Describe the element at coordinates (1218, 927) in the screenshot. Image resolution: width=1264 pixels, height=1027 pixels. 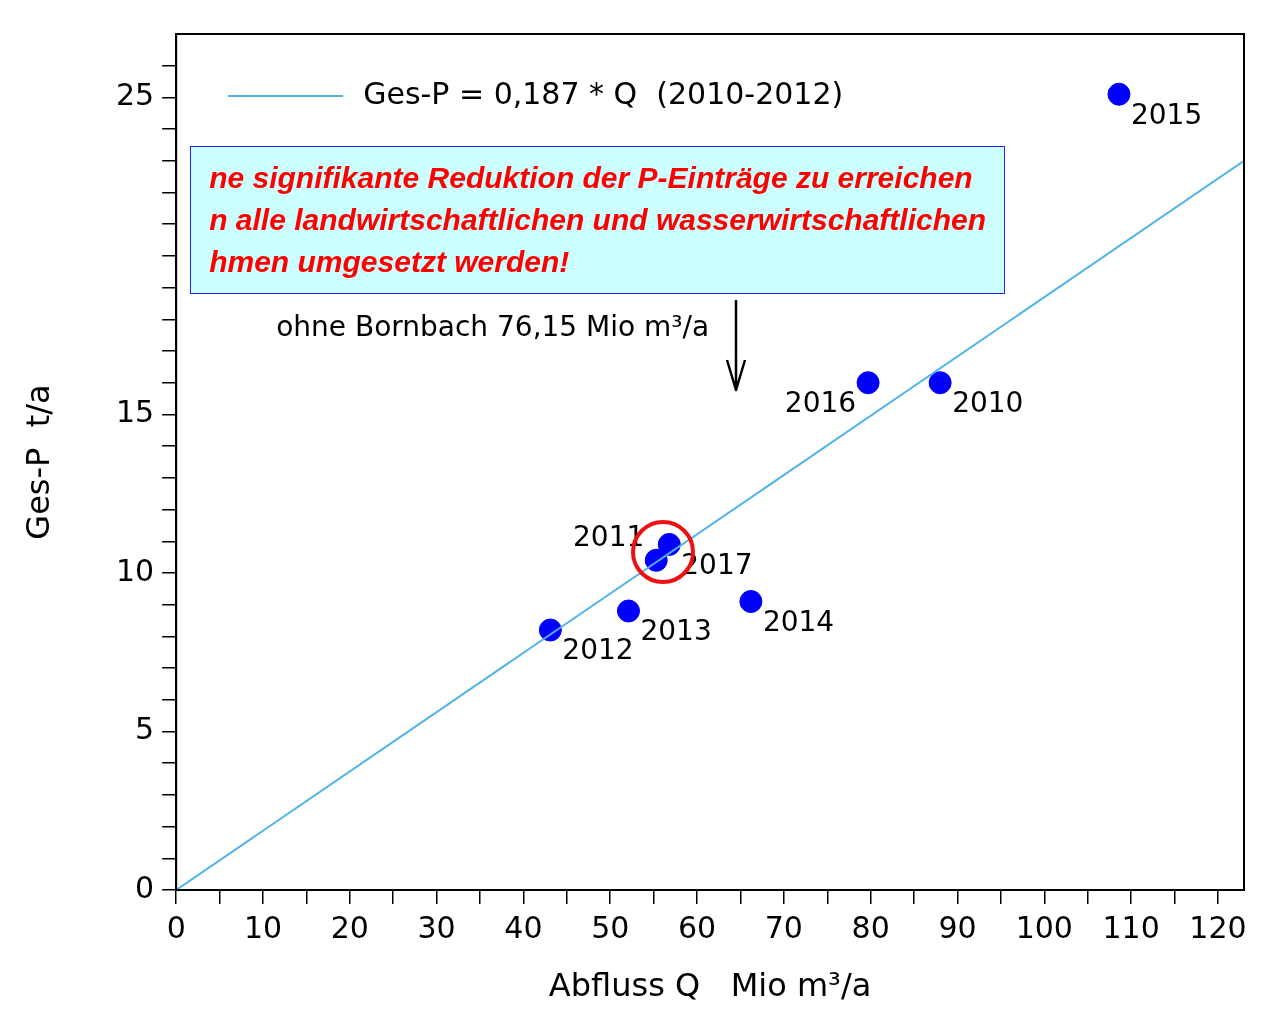
I see `x-tick-label: 120` at that location.